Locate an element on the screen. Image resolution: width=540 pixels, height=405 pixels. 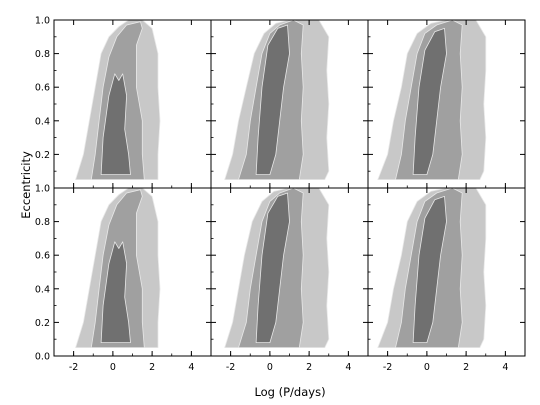
x-axis-title: Log (P/days) is located at coordinates (289, 392).